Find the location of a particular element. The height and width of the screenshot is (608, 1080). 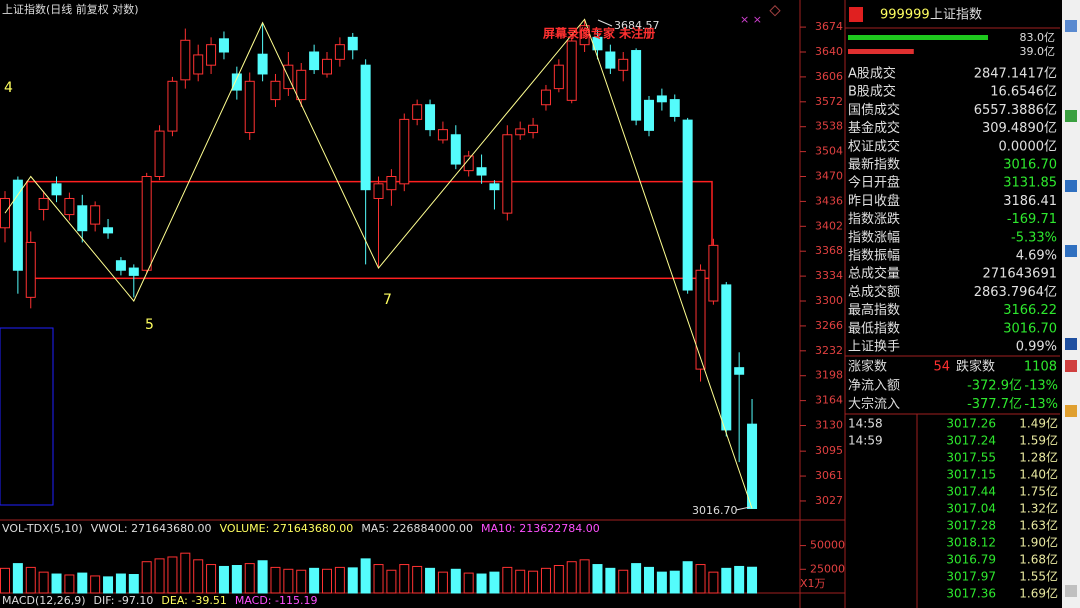

indicator-legend: VOL-TDX(5,10) is located at coordinates (42, 528).